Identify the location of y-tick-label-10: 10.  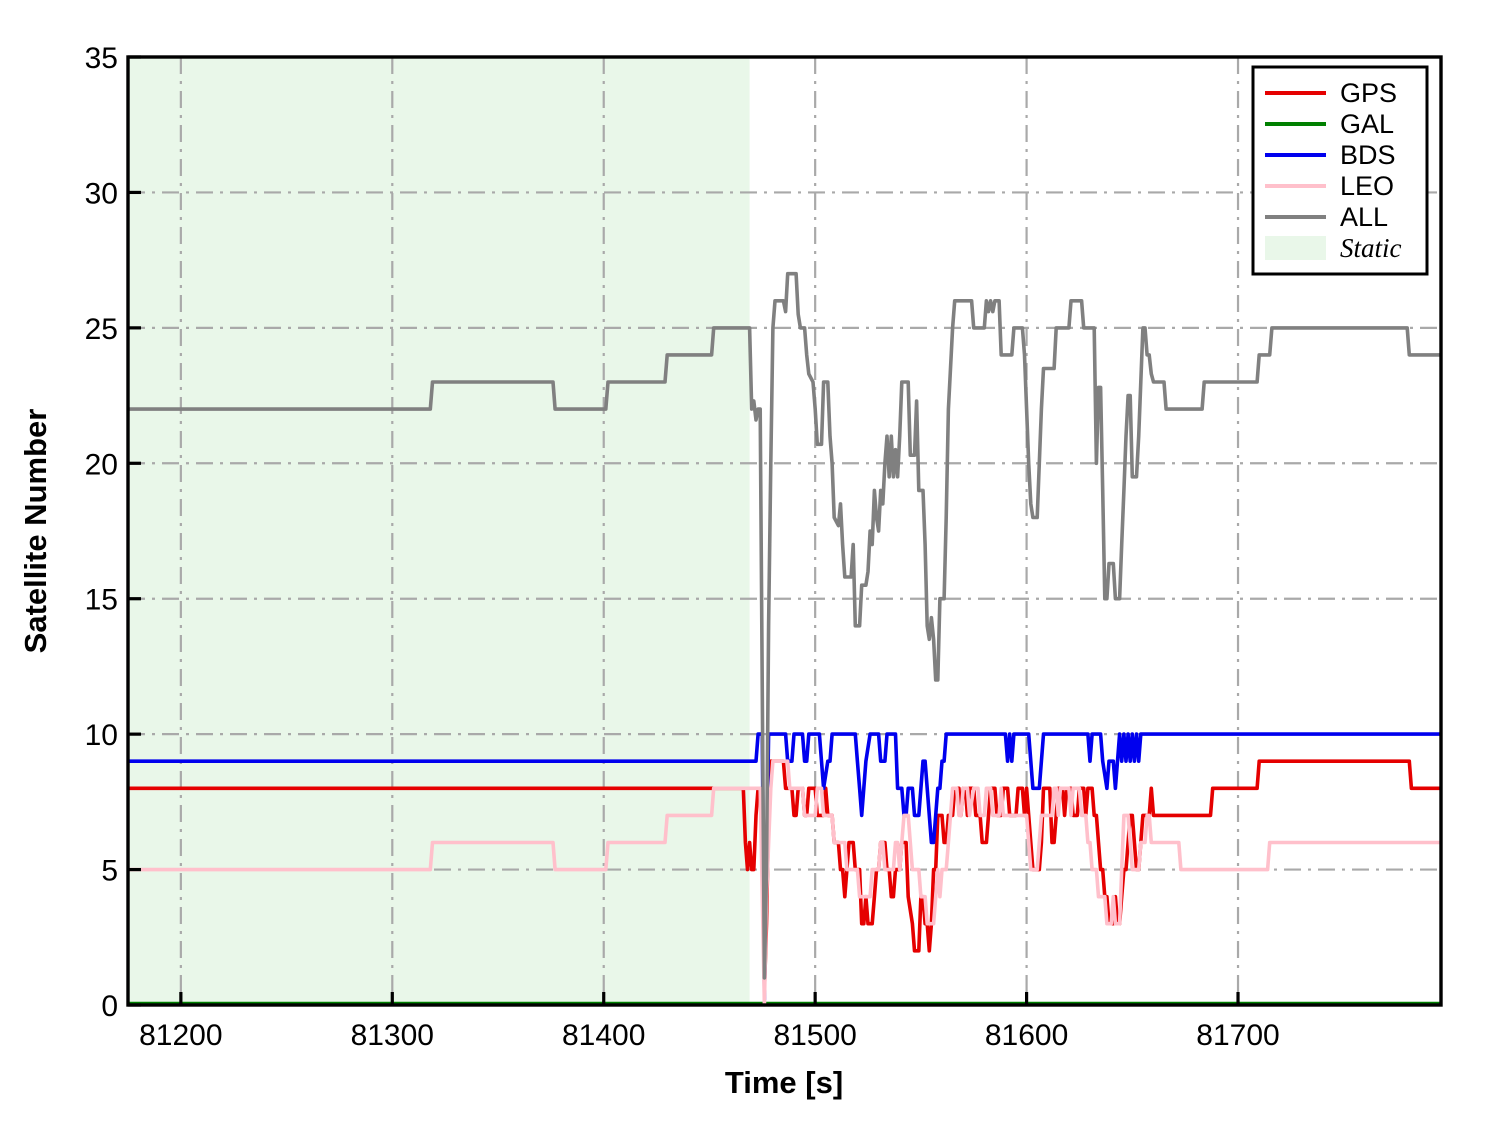
(101, 735).